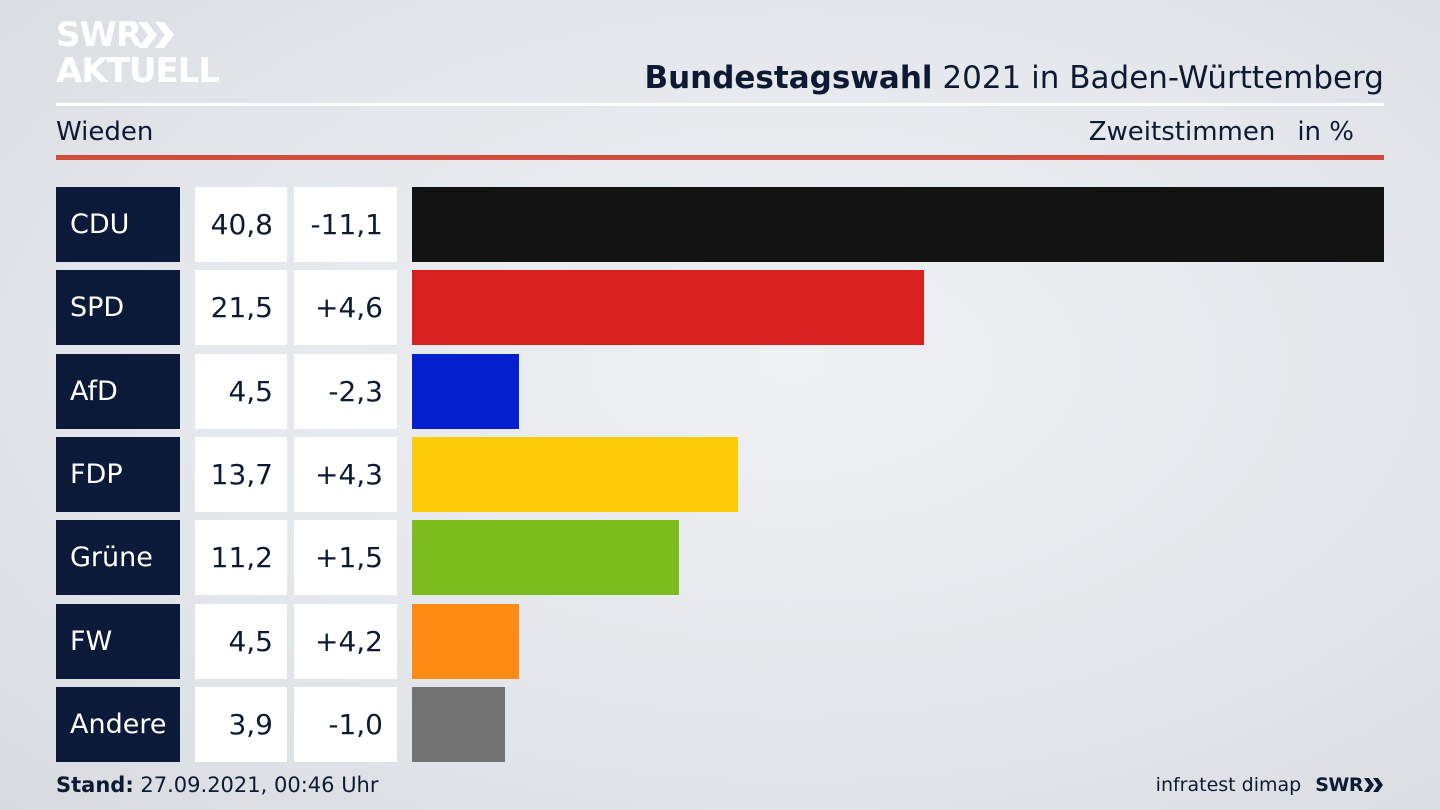 The image size is (1440, 810). Describe the element at coordinates (720, 724) in the screenshot. I see `chart-row: Andere 3,9 -1,0` at that location.